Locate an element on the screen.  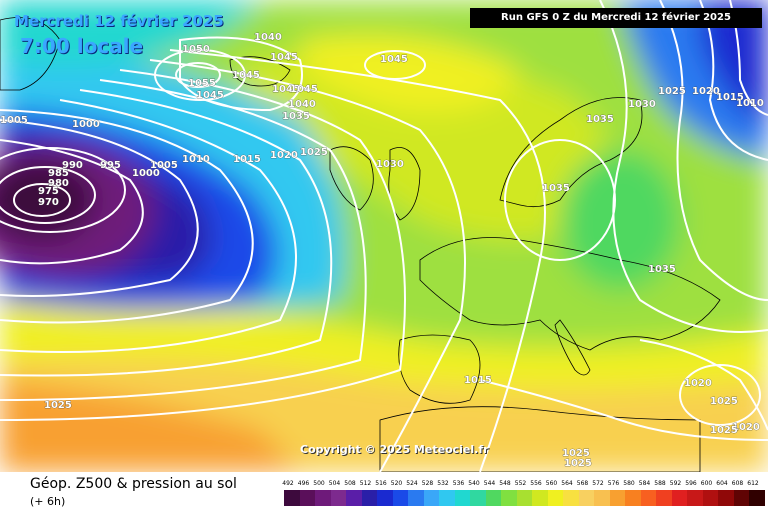
legend-value: 592 is located at coordinates (675, 483).